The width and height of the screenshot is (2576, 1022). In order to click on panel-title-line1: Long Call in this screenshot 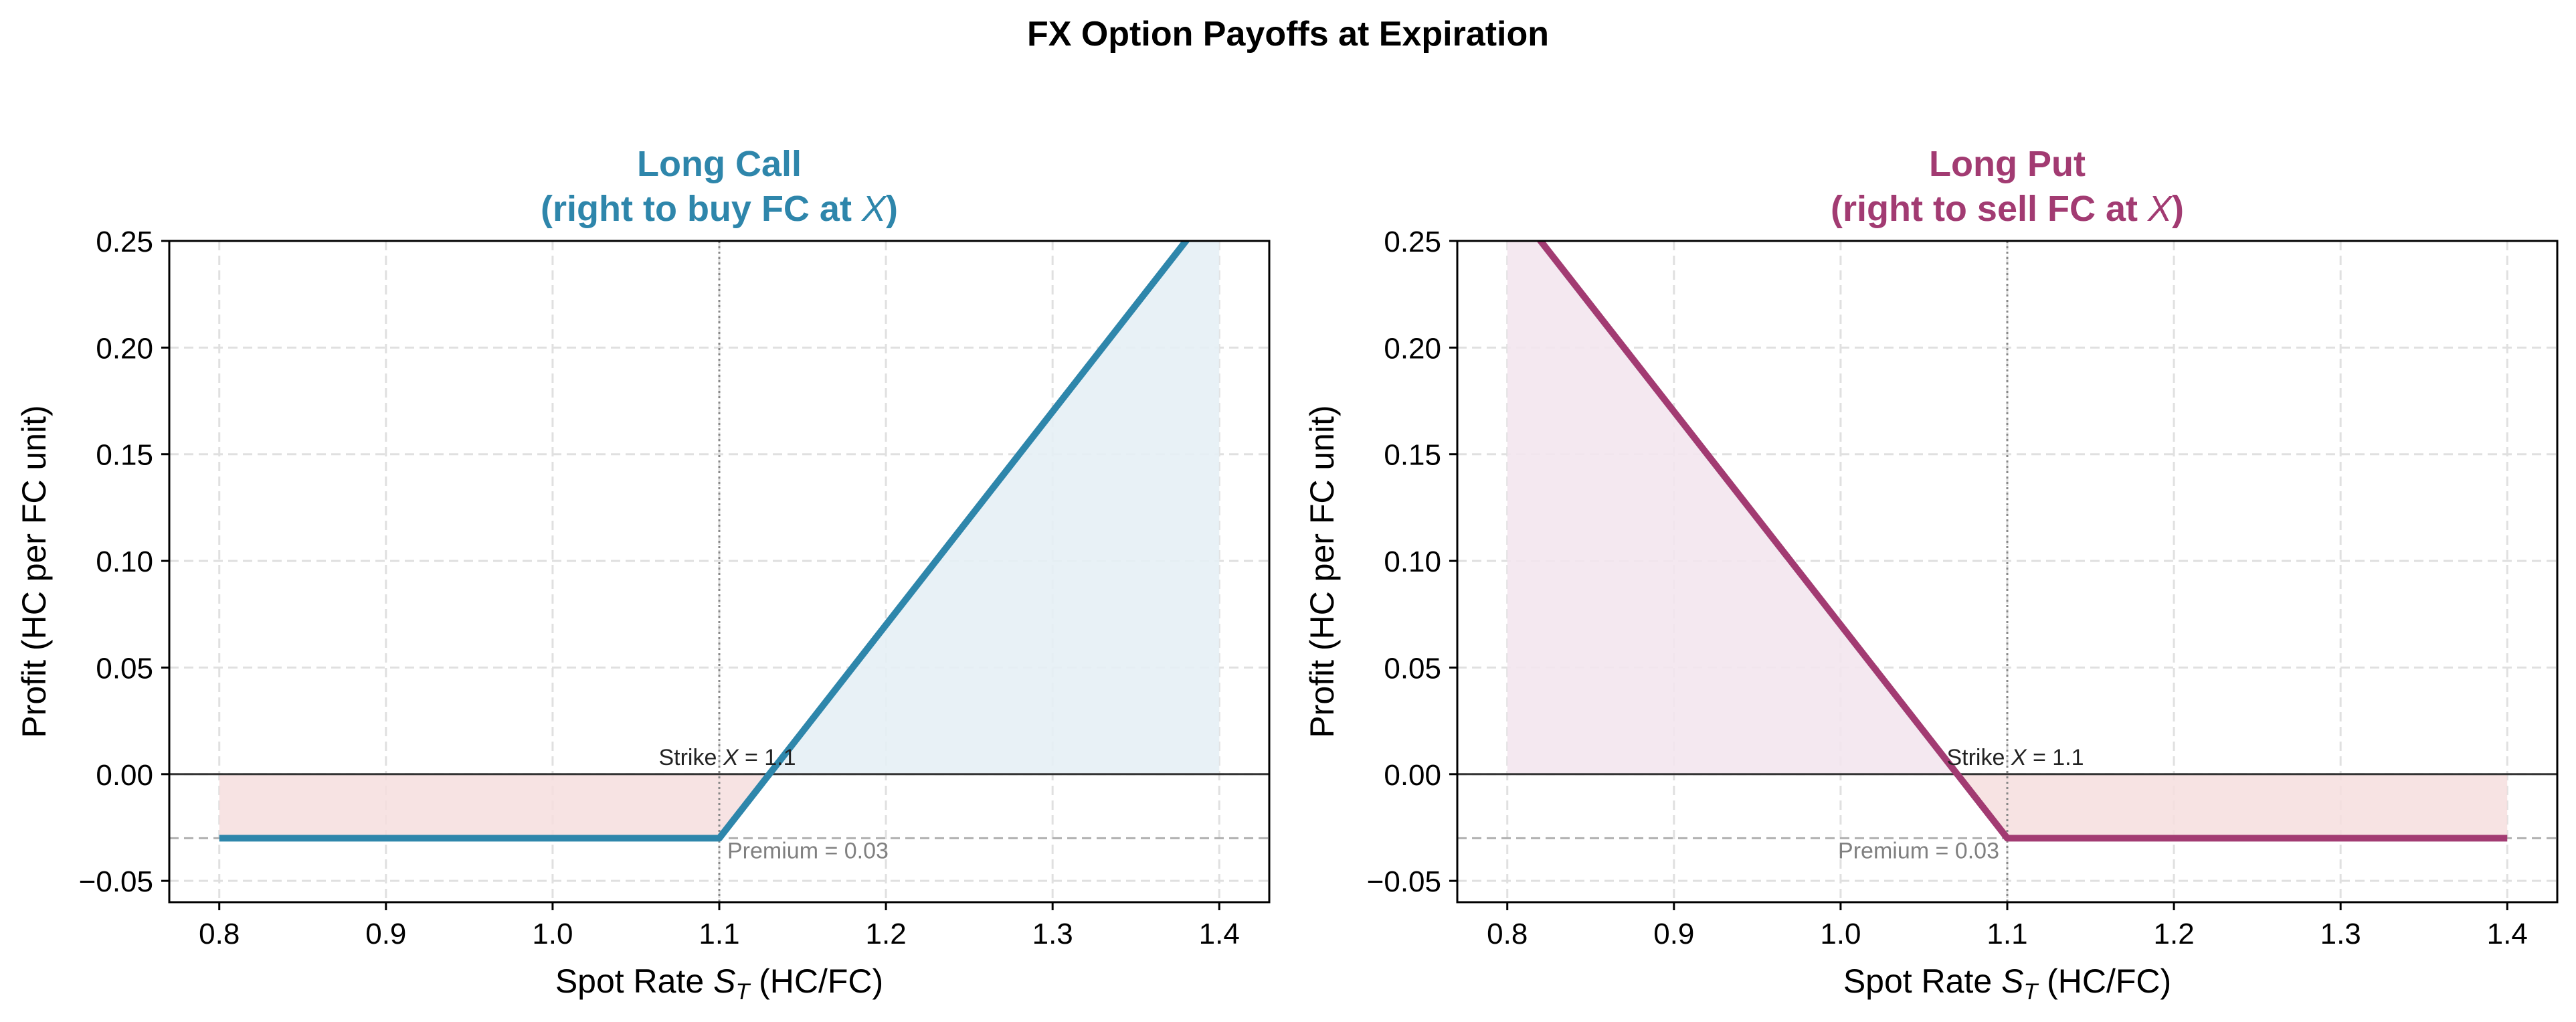, I will do `click(719, 164)`.